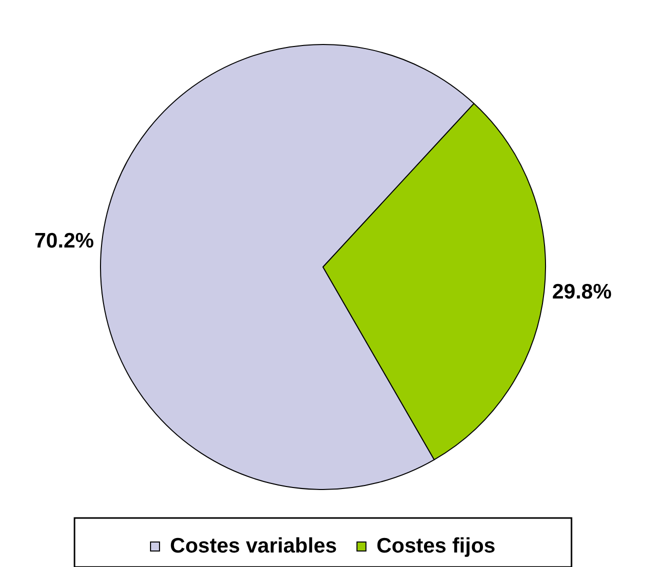 The width and height of the screenshot is (646, 567). I want to click on legend-label: Costes variables, so click(253, 546).